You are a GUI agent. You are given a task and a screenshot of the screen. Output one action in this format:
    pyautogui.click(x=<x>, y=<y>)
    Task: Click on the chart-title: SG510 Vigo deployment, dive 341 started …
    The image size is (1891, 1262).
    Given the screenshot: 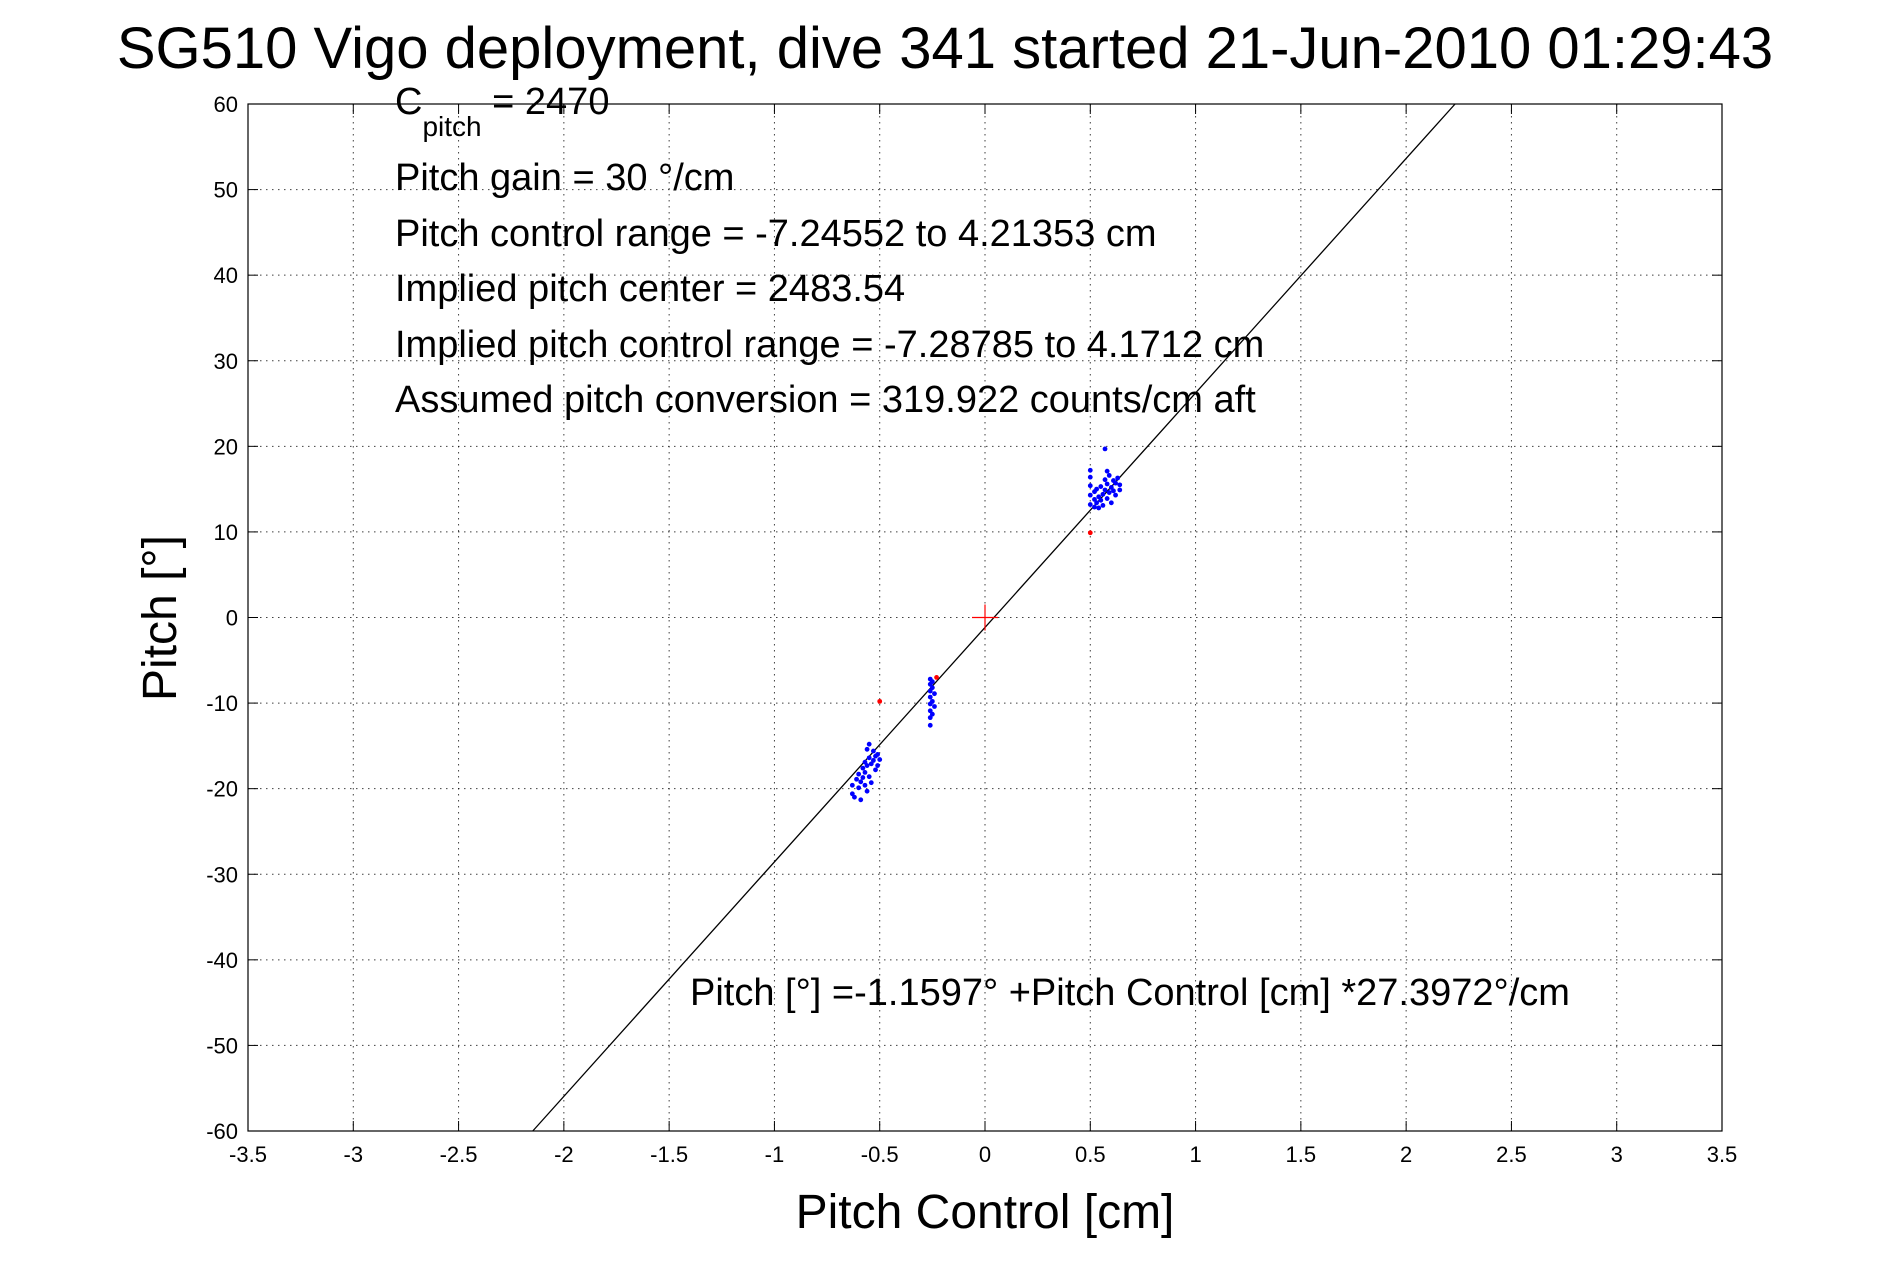 What is the action you would take?
    pyautogui.click(x=945, y=48)
    